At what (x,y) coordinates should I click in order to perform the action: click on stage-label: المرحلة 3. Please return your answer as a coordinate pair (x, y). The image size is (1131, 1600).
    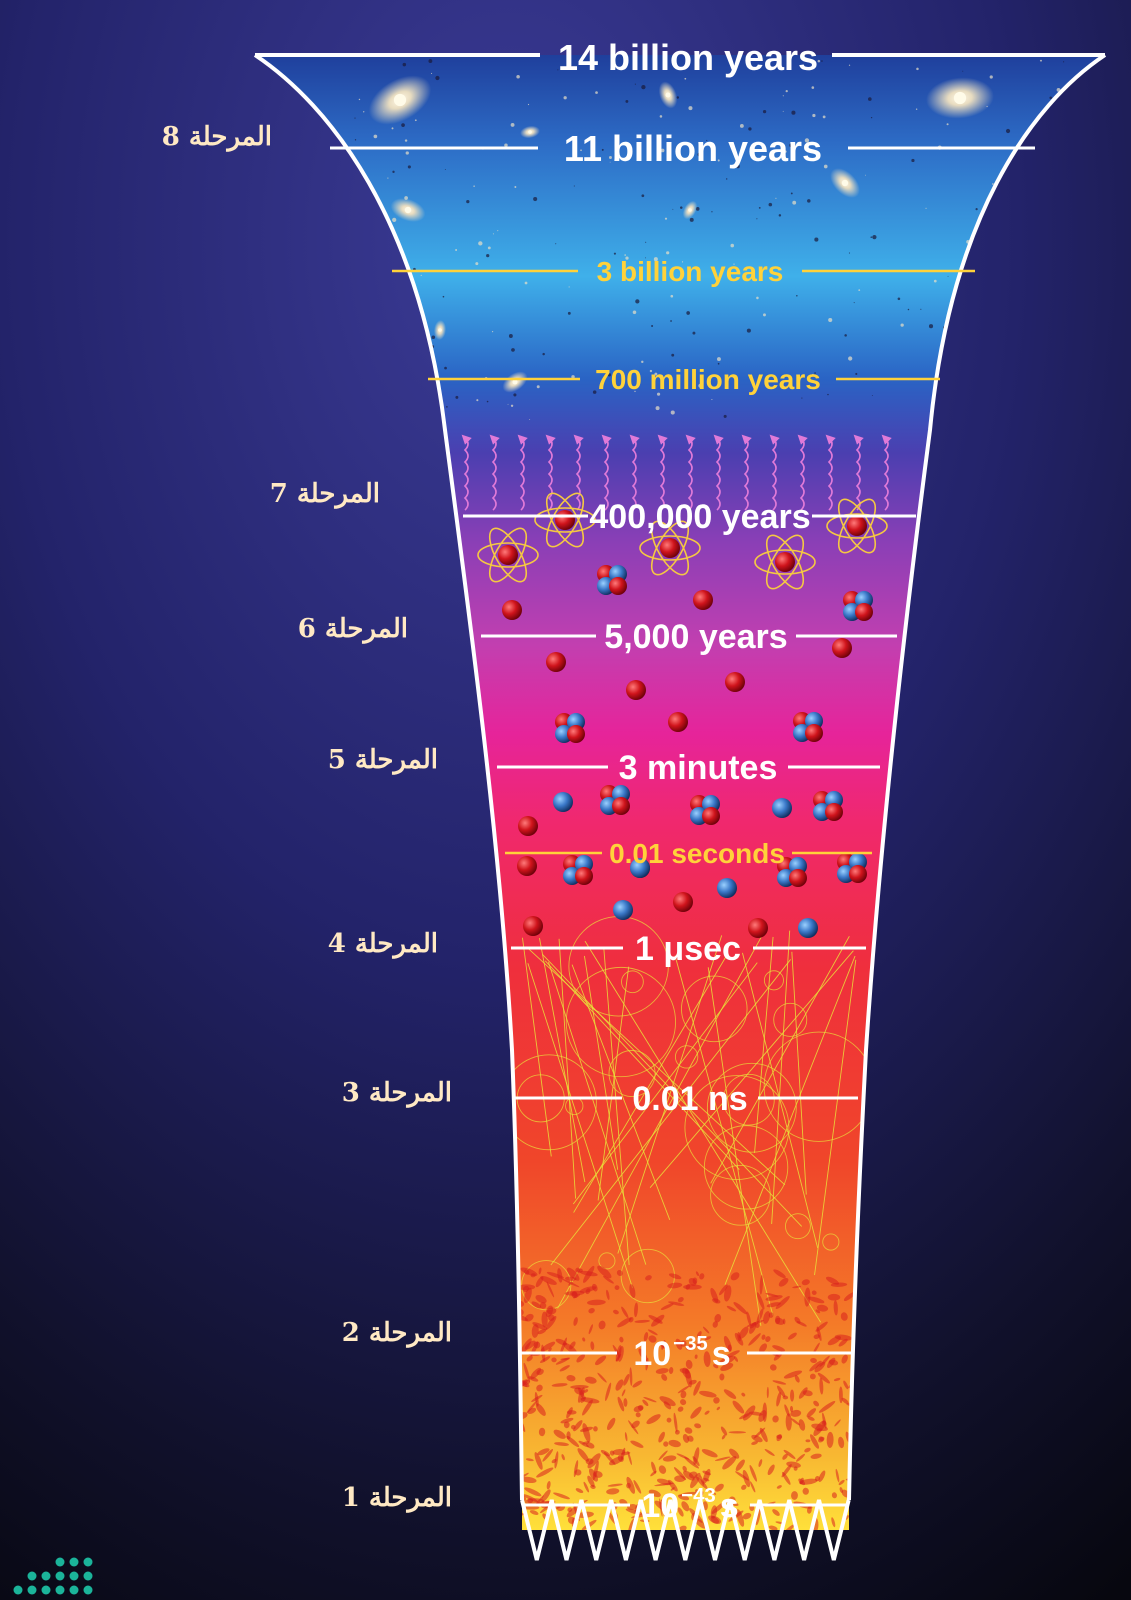
    Looking at the image, I should click on (322, 1093).